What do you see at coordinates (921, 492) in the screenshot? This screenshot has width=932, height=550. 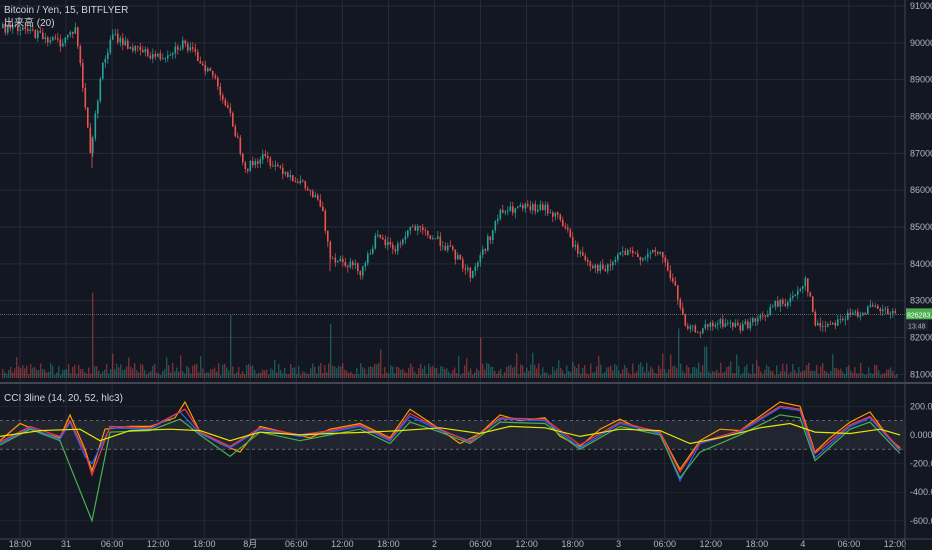 I see `cci-y-tick-label: -400.0000` at bounding box center [921, 492].